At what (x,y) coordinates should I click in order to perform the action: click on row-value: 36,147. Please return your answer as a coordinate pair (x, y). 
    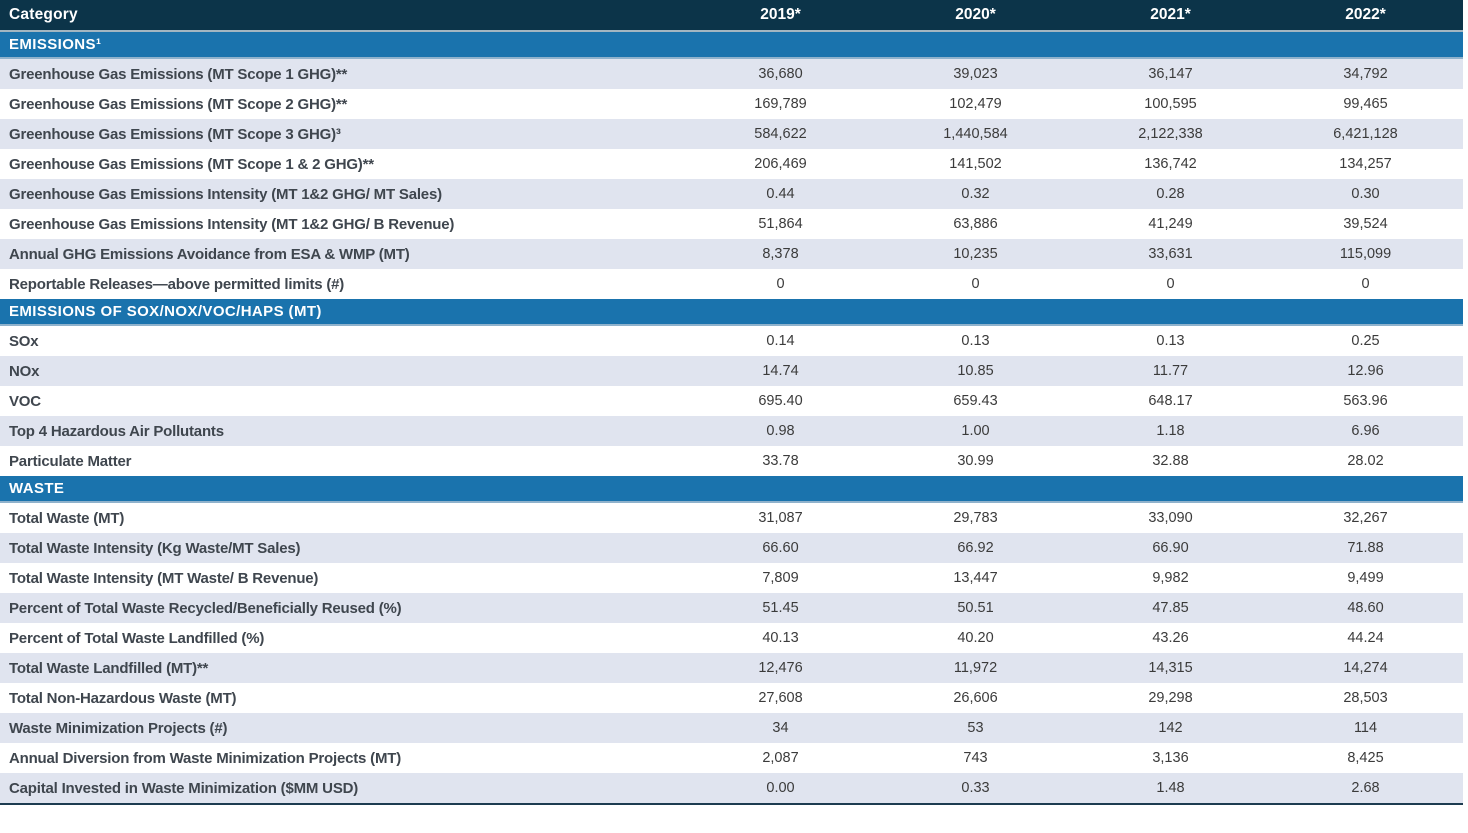
    Looking at the image, I should click on (1170, 74).